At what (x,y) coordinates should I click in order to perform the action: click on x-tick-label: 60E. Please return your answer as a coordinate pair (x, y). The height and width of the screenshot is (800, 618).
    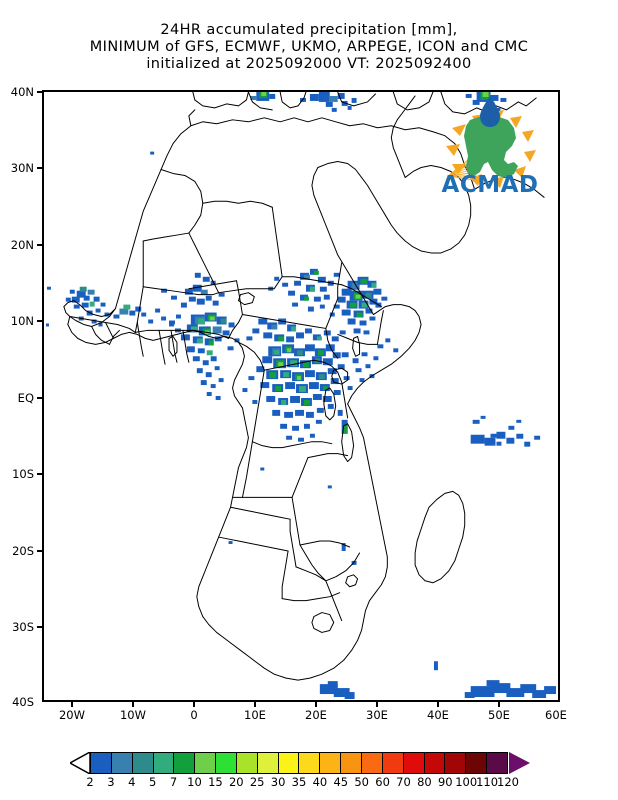
    Looking at the image, I should click on (556, 715).